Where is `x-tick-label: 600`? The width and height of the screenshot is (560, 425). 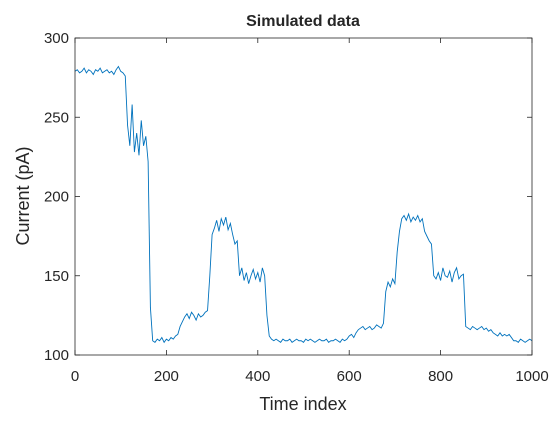
x-tick-label: 600 is located at coordinates (349, 376).